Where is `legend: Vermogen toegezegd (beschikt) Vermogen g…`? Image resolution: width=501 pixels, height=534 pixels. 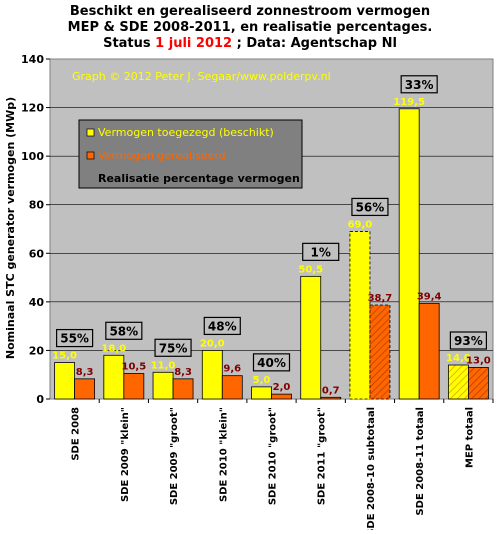 legend: Vermogen toegezegd (beschikt) Vermogen g… is located at coordinates (190, 154).